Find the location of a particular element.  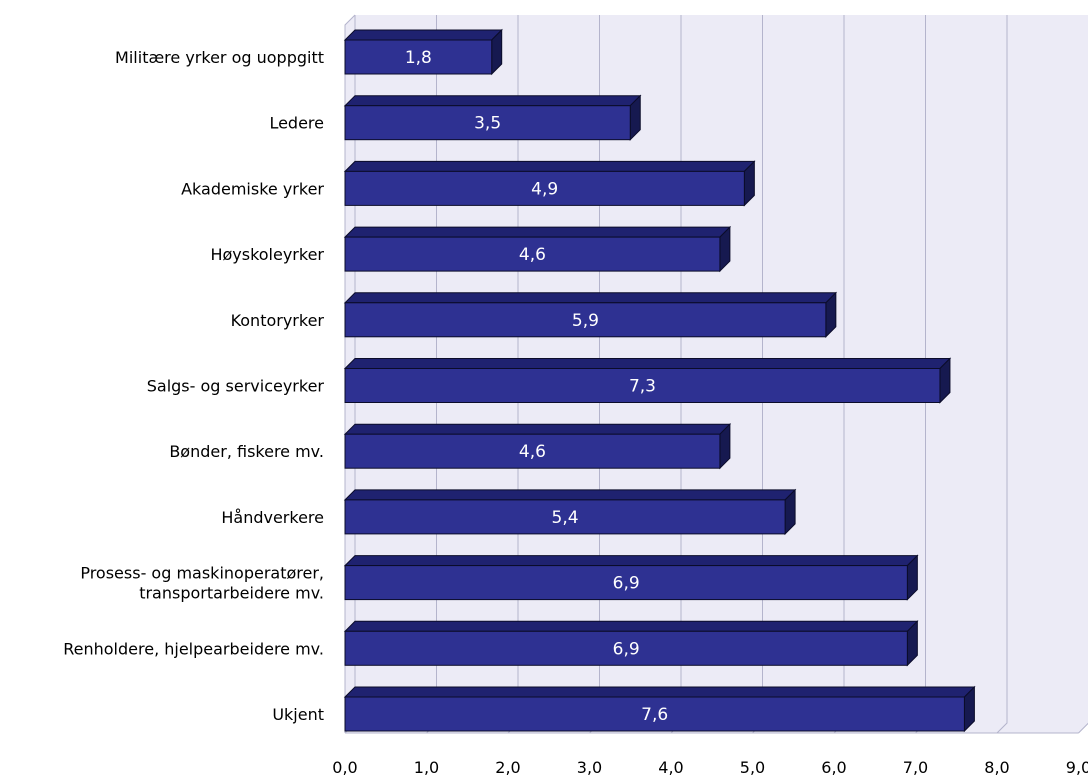

data-label: 4,9 is located at coordinates (544, 189).